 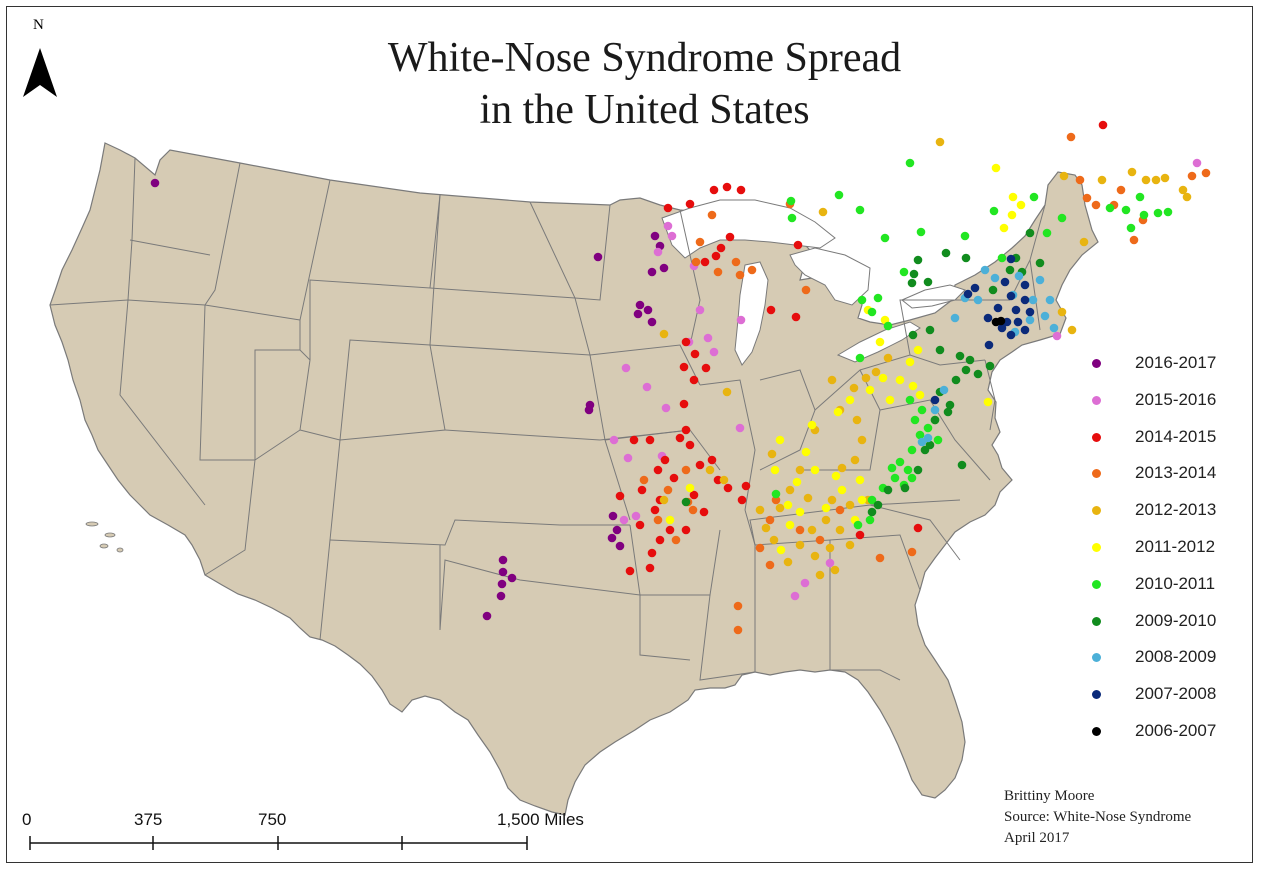 What do you see at coordinates (1170, 694) in the screenshot?
I see `legend-item: 2007-2008` at bounding box center [1170, 694].